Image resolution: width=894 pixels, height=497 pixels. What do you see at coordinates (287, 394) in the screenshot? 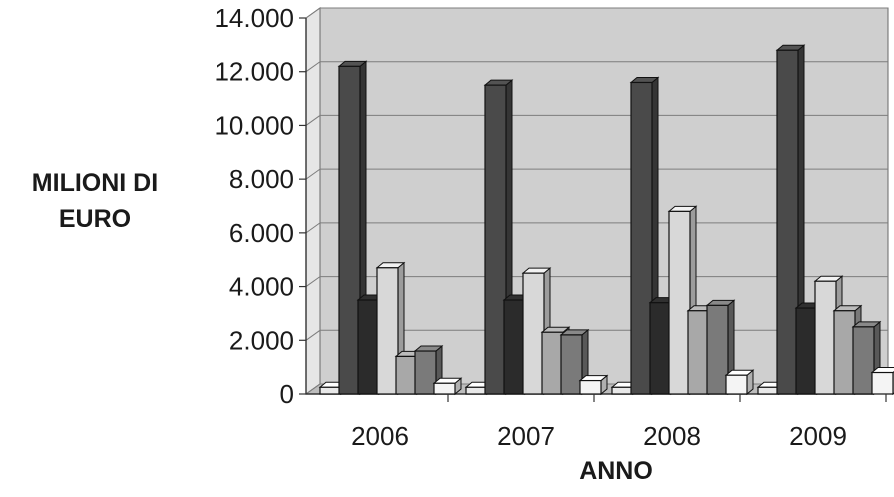
I see `y-tick-label: 0` at bounding box center [287, 394].